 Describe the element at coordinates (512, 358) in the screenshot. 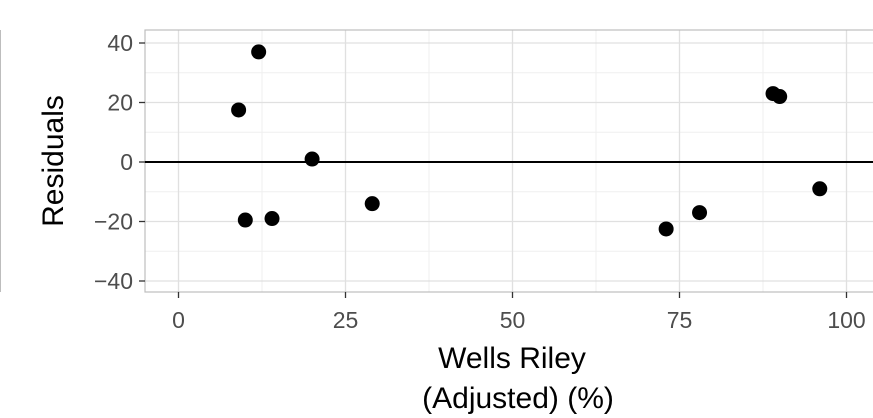

I see `x-axis-title-line-1: Wells Riley` at that location.